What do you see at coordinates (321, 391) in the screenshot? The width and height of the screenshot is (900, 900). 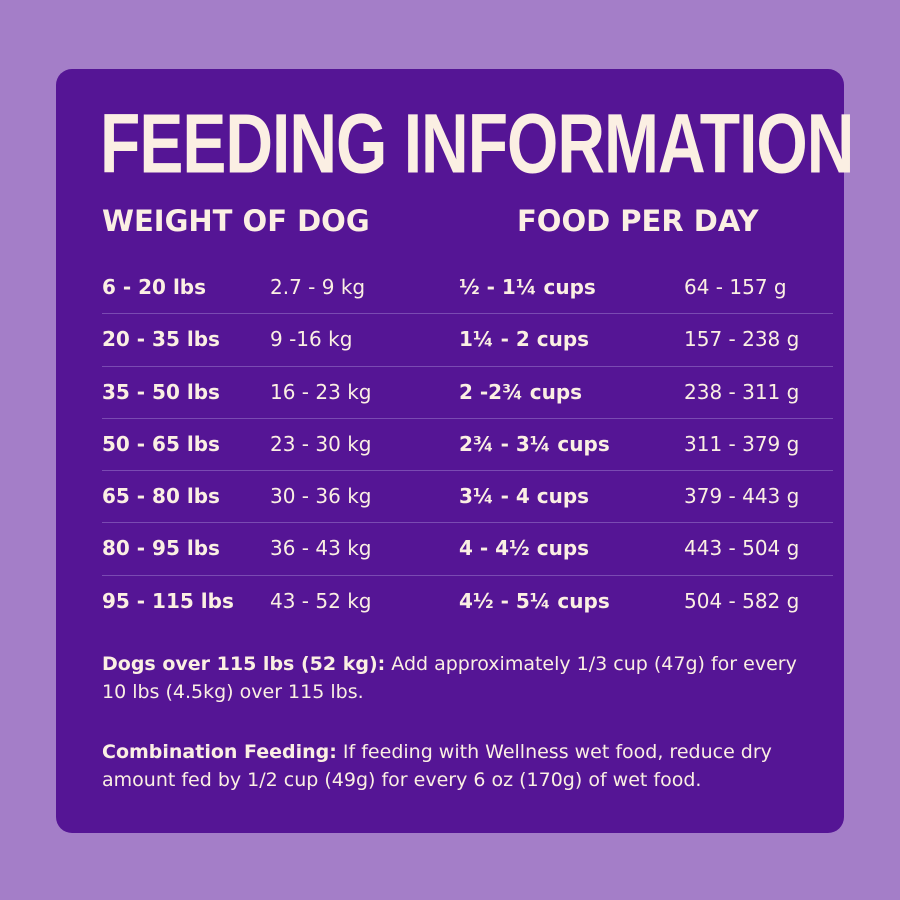 I see `weight-kg-cell: 16 - 23 kg` at bounding box center [321, 391].